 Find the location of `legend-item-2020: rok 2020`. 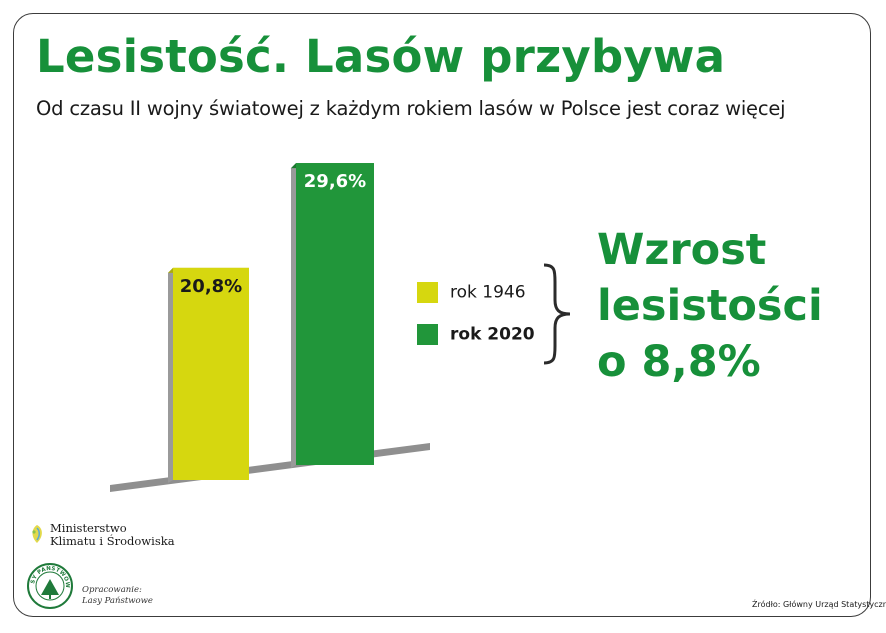

legend-item-2020: rok 2020 is located at coordinates (476, 334).